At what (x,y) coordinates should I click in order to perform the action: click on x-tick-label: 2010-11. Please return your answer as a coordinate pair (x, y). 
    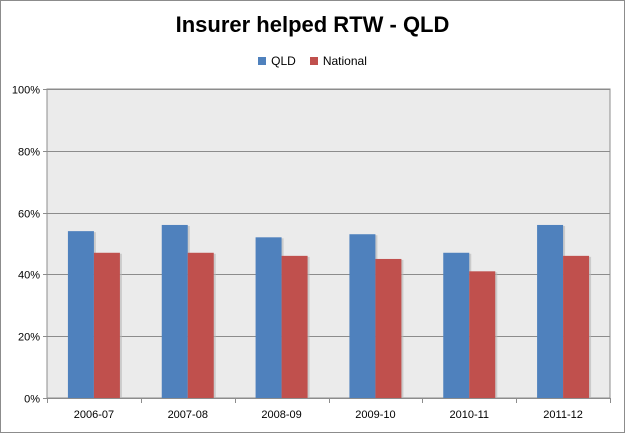
    Looking at the image, I should click on (469, 415).